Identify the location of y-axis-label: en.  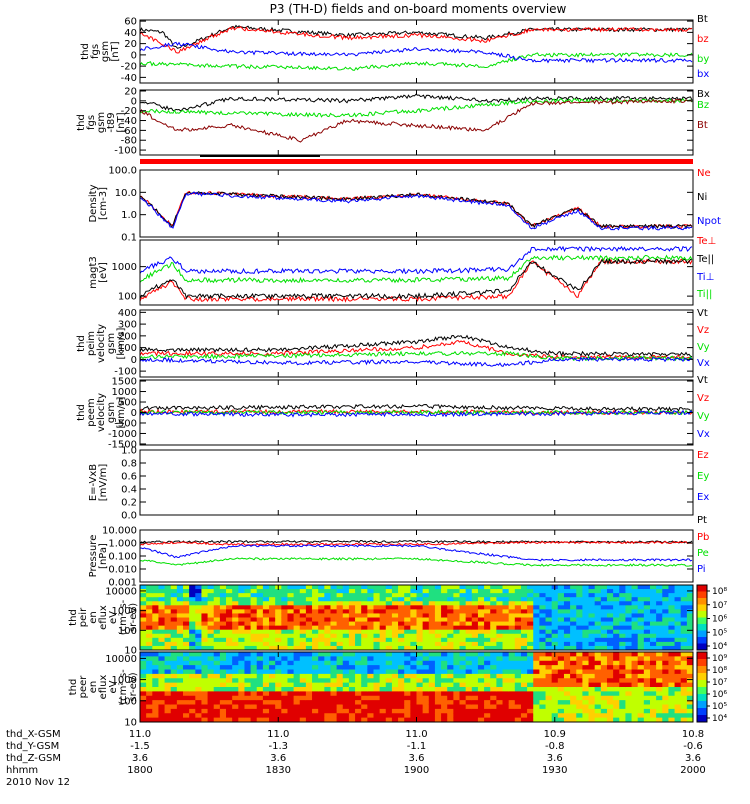
(93, 617).